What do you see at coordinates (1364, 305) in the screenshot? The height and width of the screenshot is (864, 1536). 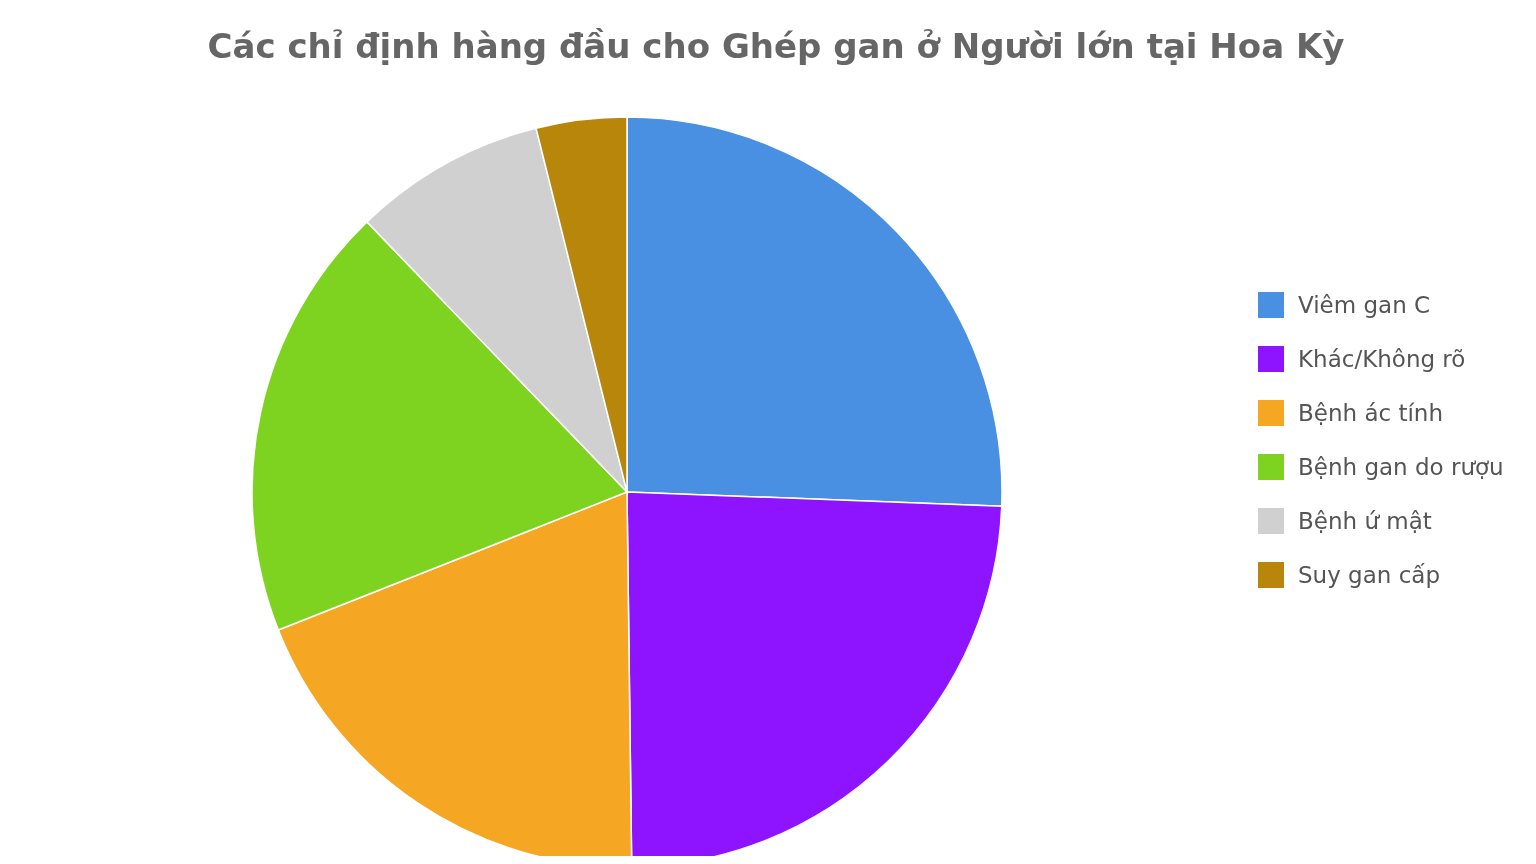 I see `legend-label: Viêm gan C` at bounding box center [1364, 305].